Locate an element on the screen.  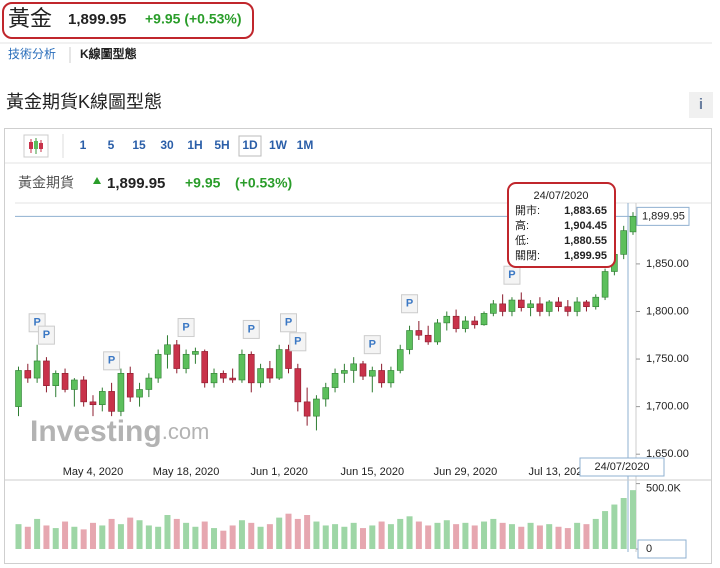
nav-link: 技術分析 is located at coordinates (32, 54).